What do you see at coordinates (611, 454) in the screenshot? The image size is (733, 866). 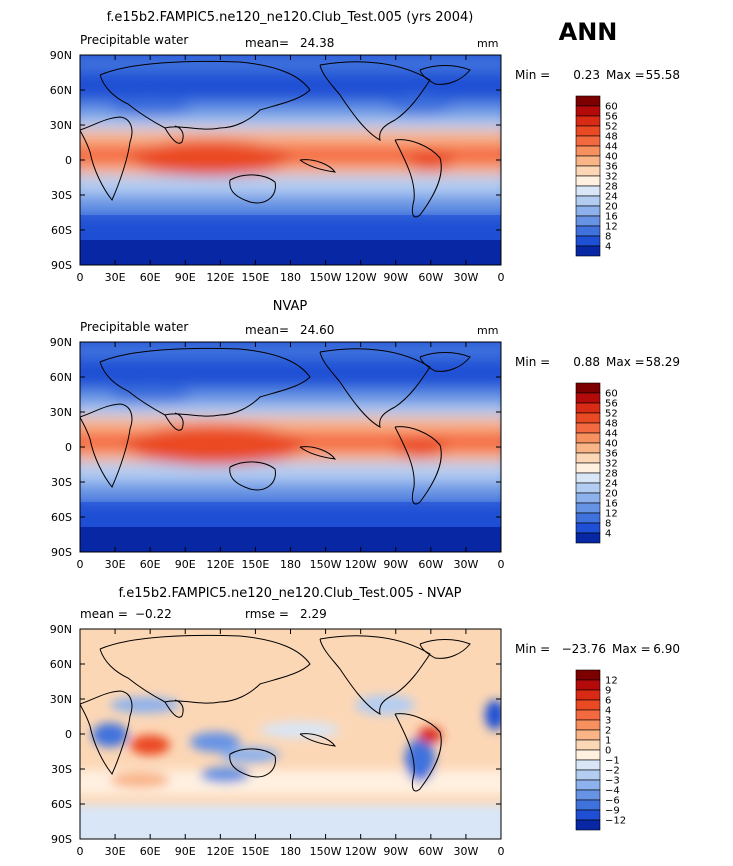 I see `colorbar-level-label: 36` at bounding box center [611, 454].